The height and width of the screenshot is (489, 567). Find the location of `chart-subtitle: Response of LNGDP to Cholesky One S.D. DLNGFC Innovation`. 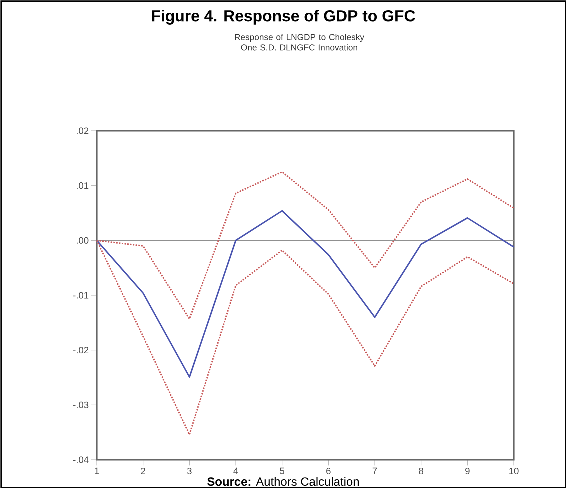

chart-subtitle: Response of LNGDP to Cholesky One S.D. DLNGFC Innovation is located at coordinates (299, 42).